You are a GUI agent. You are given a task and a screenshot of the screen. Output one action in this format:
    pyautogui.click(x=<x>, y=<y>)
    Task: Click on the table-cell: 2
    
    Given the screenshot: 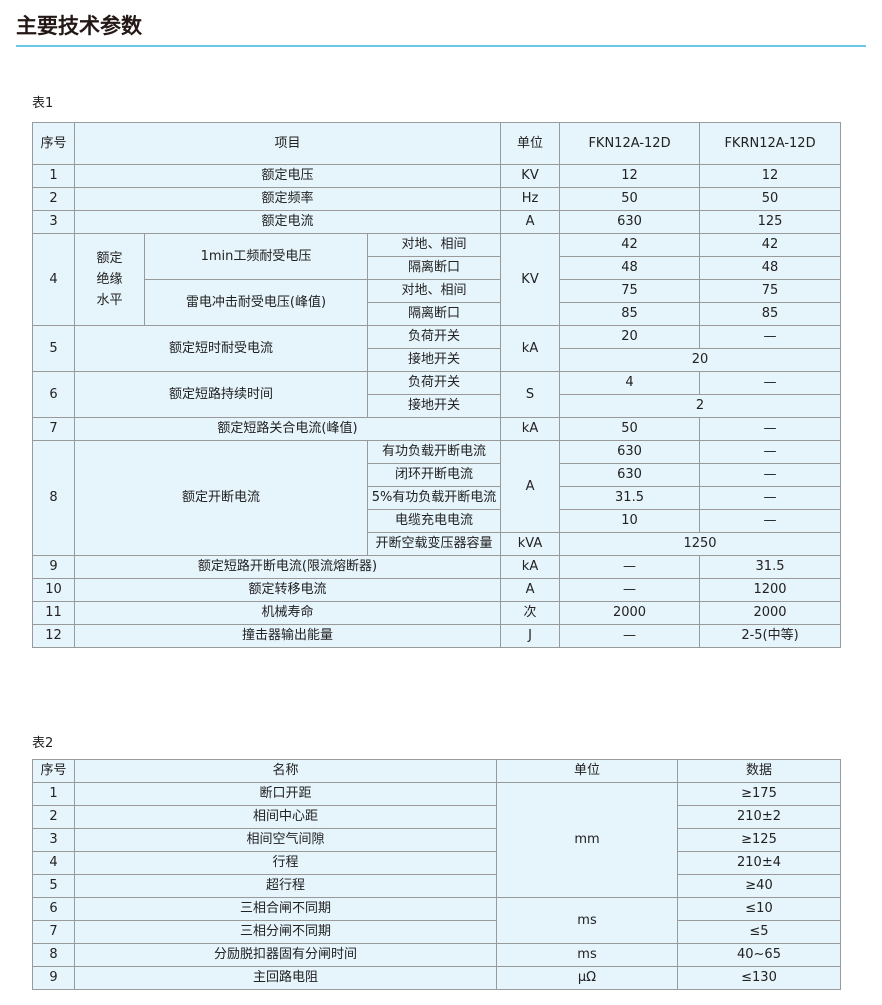 What is the action you would take?
    pyautogui.click(x=53, y=199)
    